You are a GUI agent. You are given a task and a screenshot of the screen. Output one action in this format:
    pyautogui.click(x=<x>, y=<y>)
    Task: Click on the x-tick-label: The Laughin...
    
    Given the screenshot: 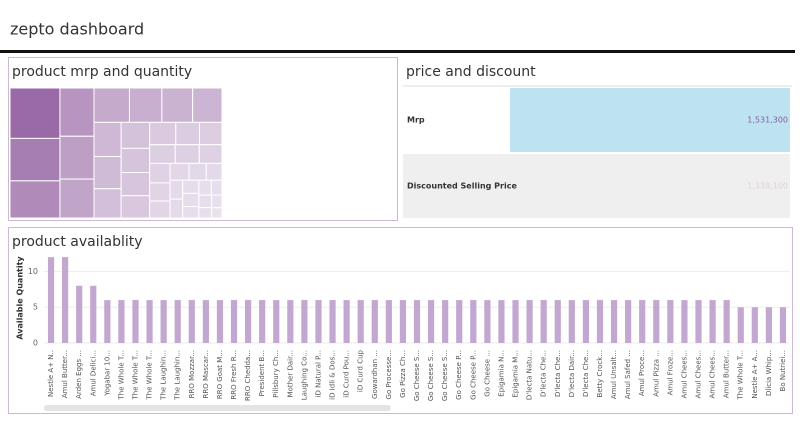 What is the action you would take?
    pyautogui.click(x=178, y=375)
    